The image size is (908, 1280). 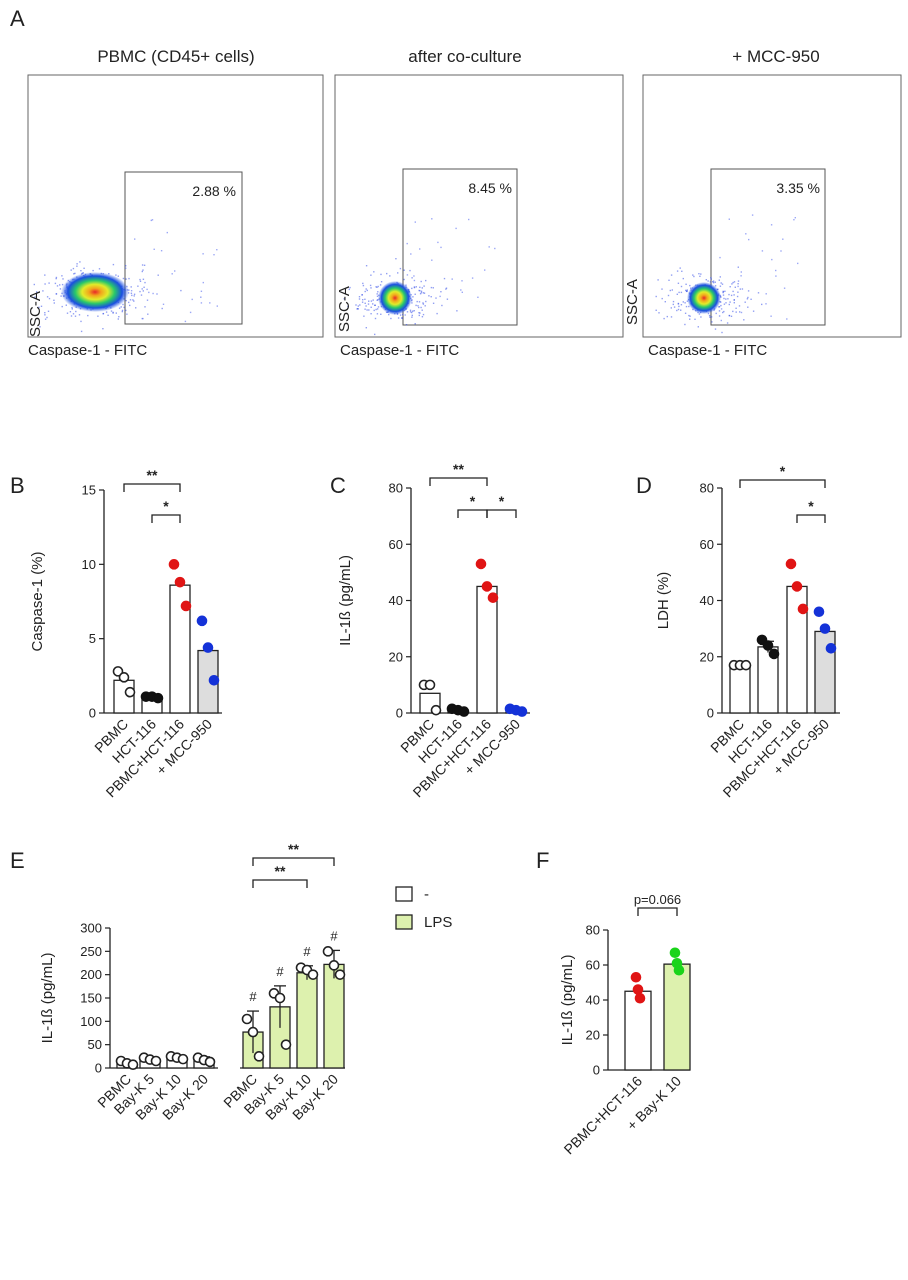 I want to click on significance-label: *, so click(x=811, y=506).